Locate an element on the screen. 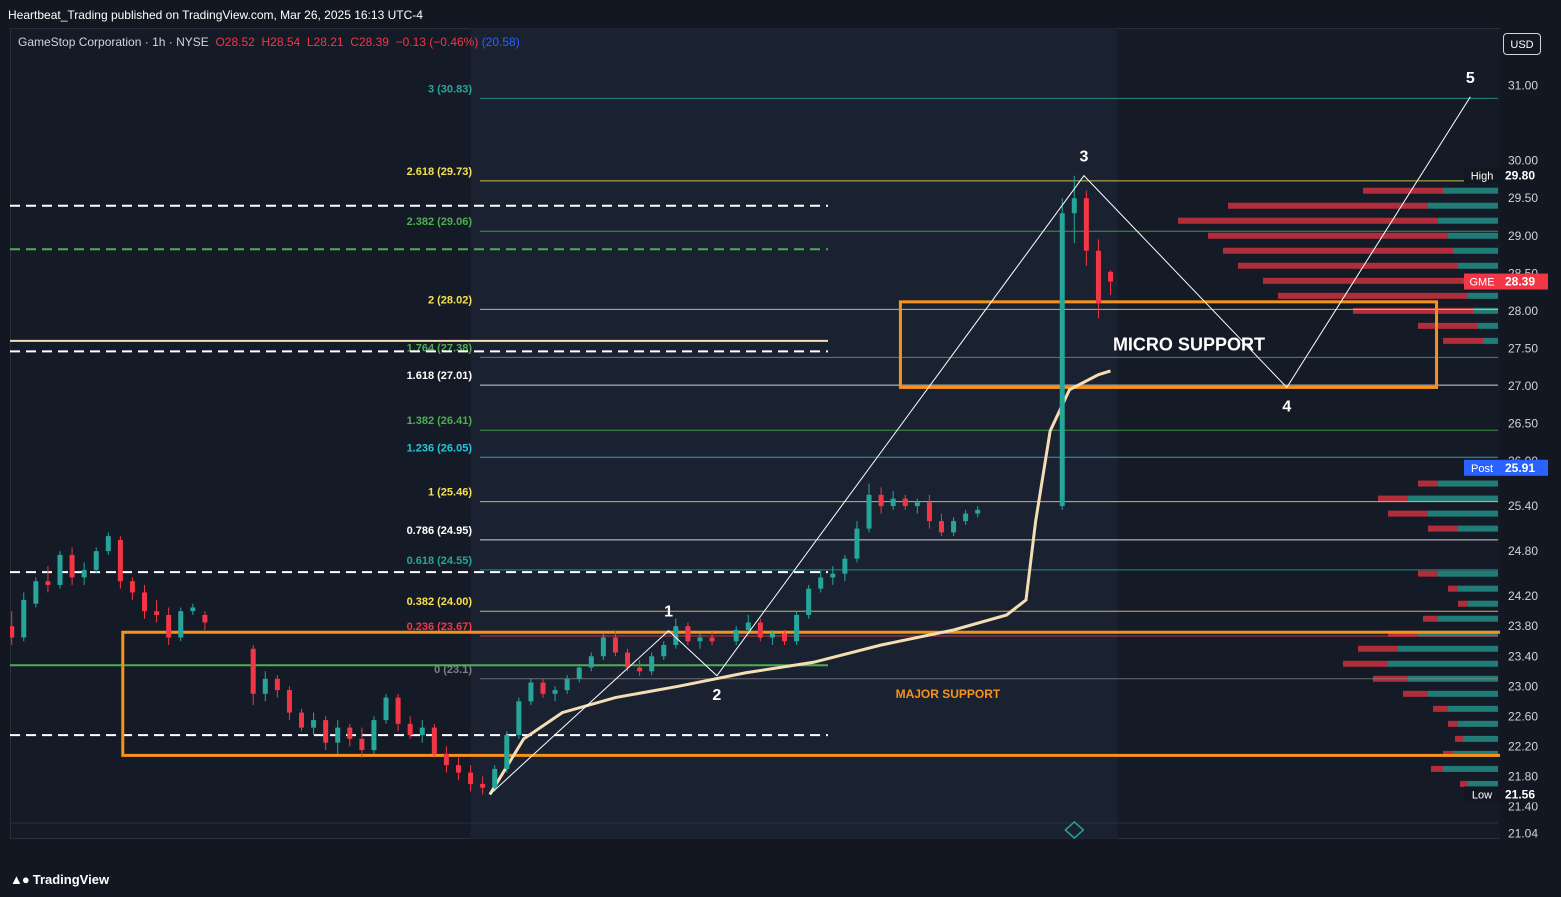 The image size is (1561, 897). y-tick-label: 27.00 is located at coordinates (1523, 386).